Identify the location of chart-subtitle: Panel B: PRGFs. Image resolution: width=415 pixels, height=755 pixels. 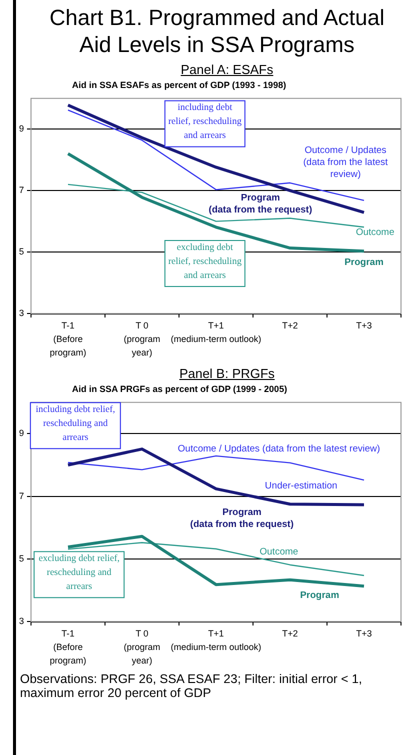
(227, 373).